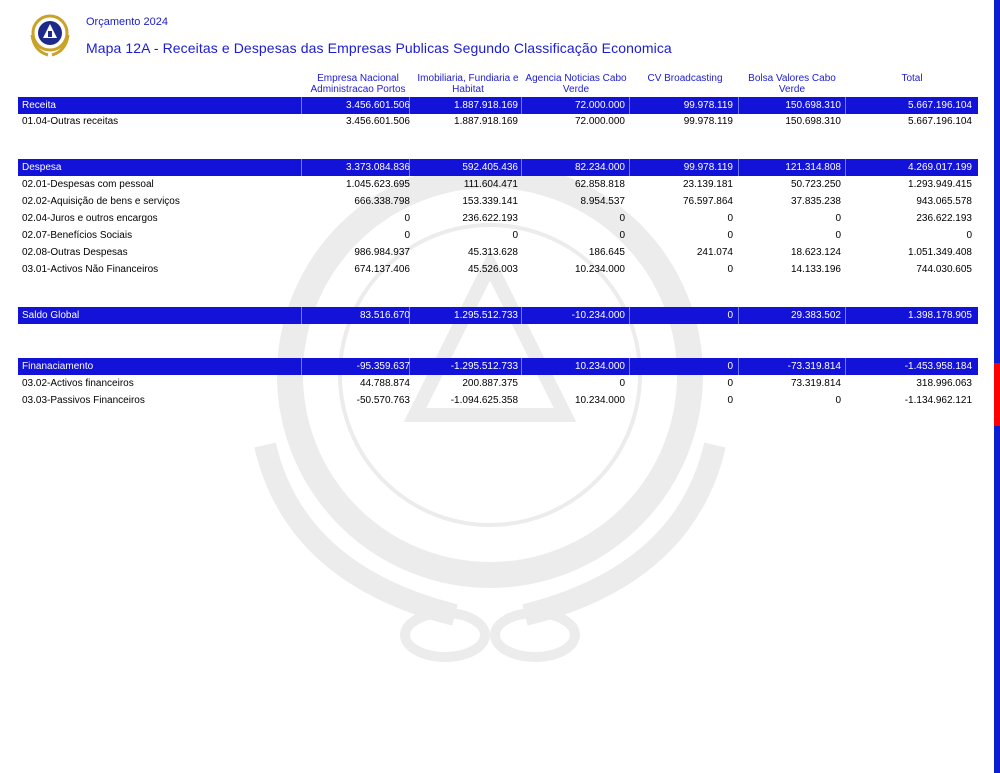 This screenshot has width=1000, height=773. What do you see at coordinates (576, 84) in the screenshot?
I see `column-header-inforpress: Agencia Noticias Cabo Verde` at bounding box center [576, 84].